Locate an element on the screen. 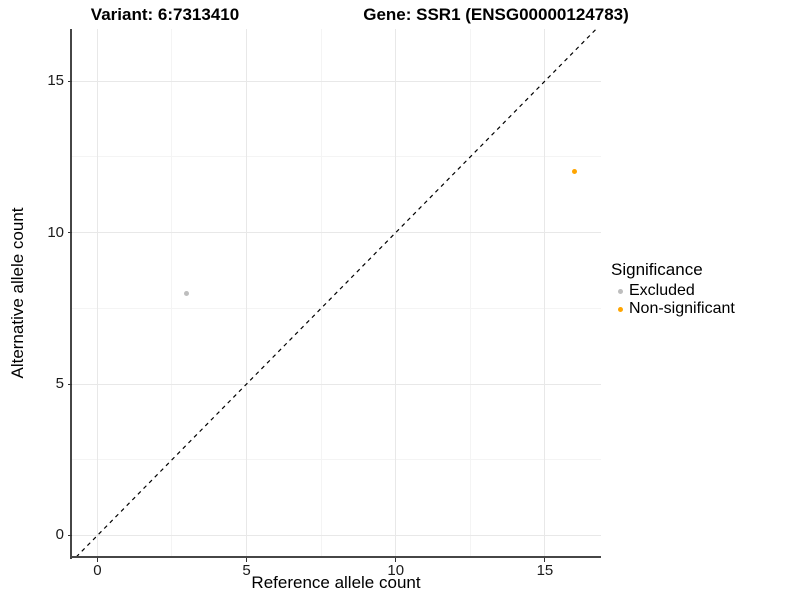  y-tick-label: 10 is located at coordinates (55, 232).